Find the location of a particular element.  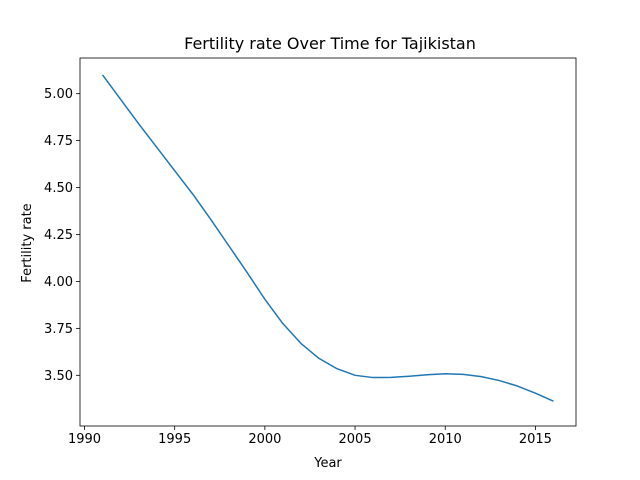

x-tick-label: 2005 is located at coordinates (355, 439).